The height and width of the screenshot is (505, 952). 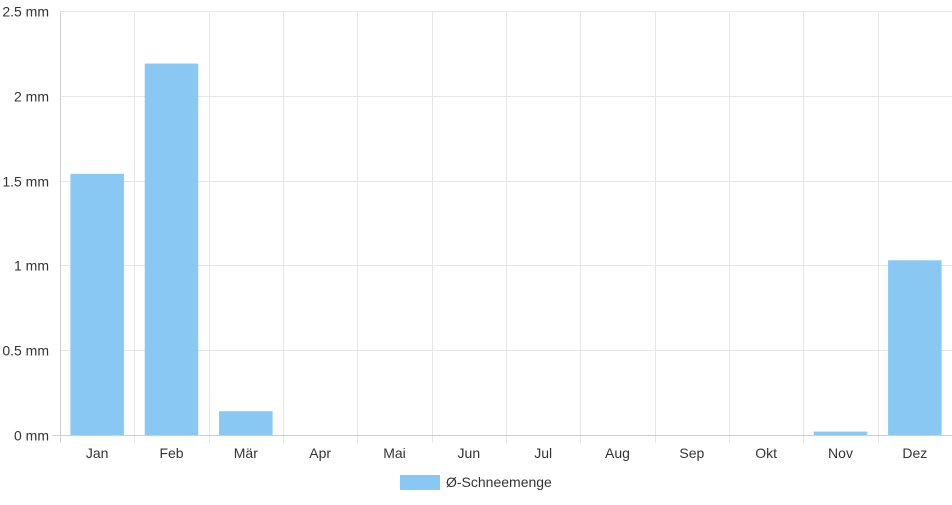 I want to click on y-tick-label: 0 mm, so click(x=31, y=436).